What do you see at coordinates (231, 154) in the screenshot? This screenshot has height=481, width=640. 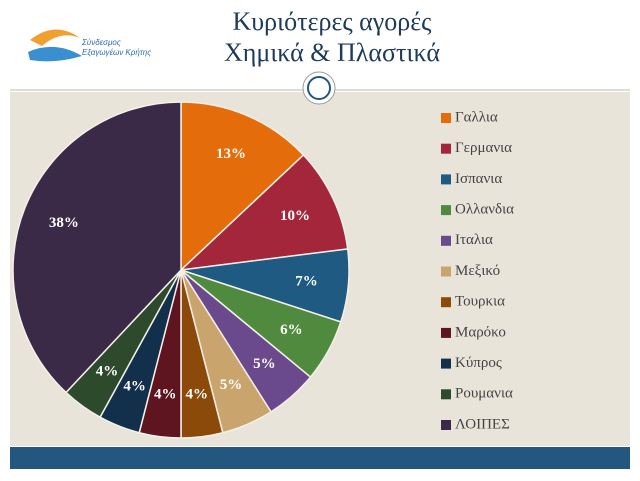 I see `data-label: 13%` at bounding box center [231, 154].